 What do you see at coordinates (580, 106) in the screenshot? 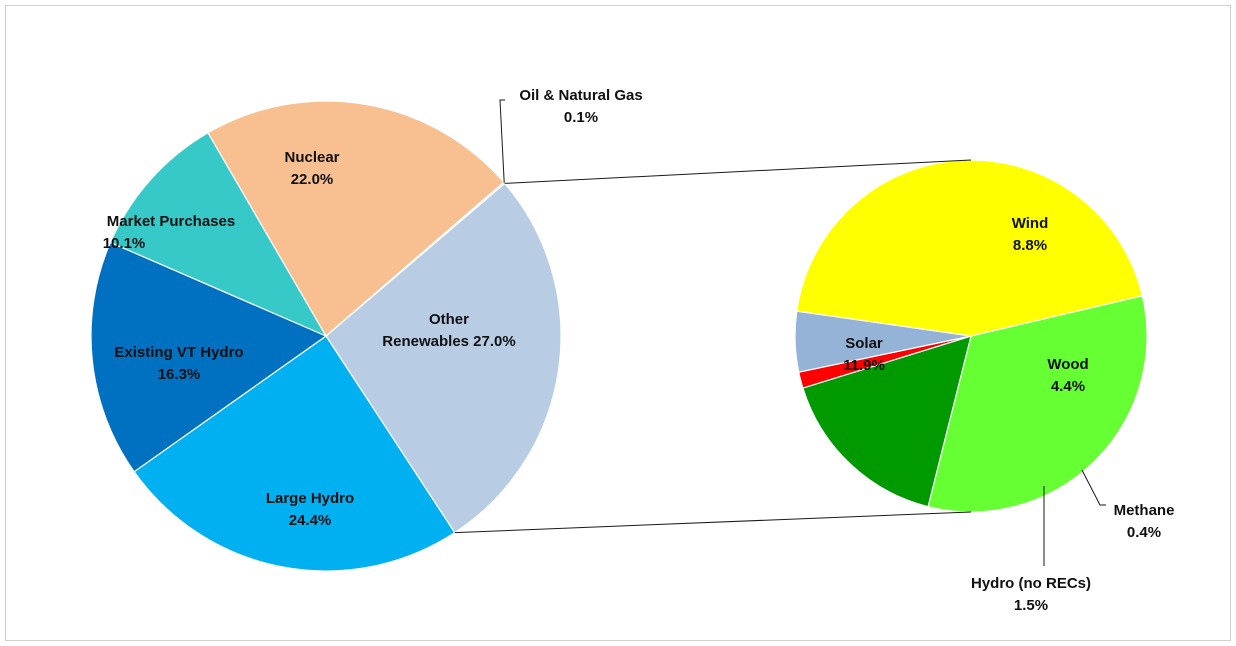
I see `label-oil-natural-gas: Oil & Natural Gas 0.1%` at bounding box center [580, 106].